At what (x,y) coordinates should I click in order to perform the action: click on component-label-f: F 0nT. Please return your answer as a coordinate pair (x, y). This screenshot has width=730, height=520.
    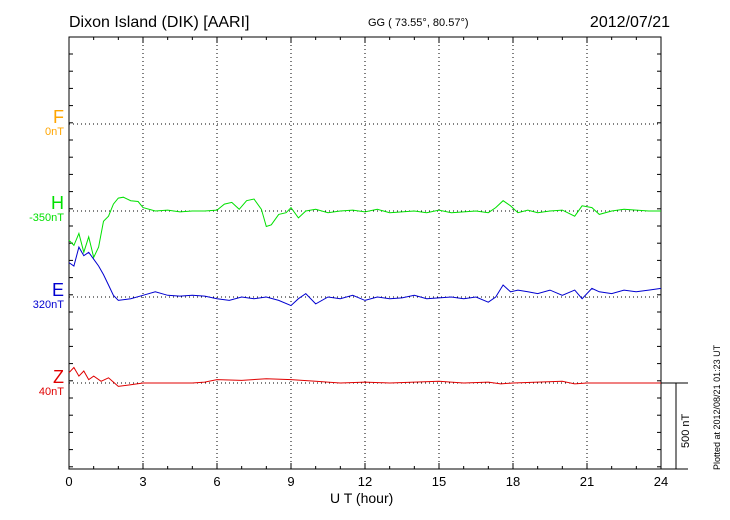
    Looking at the image, I should click on (54, 123).